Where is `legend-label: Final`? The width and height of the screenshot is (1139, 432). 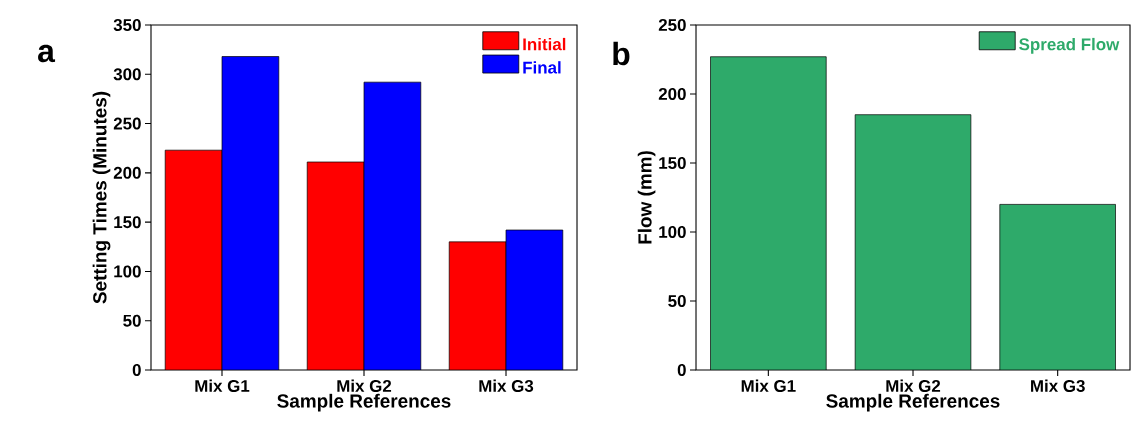 legend-label: Final is located at coordinates (542, 67).